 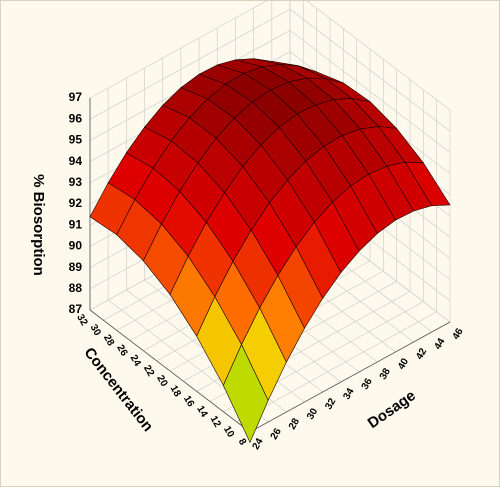 What do you see at coordinates (403, 364) in the screenshot?
I see `x-tick-label: 40` at bounding box center [403, 364].